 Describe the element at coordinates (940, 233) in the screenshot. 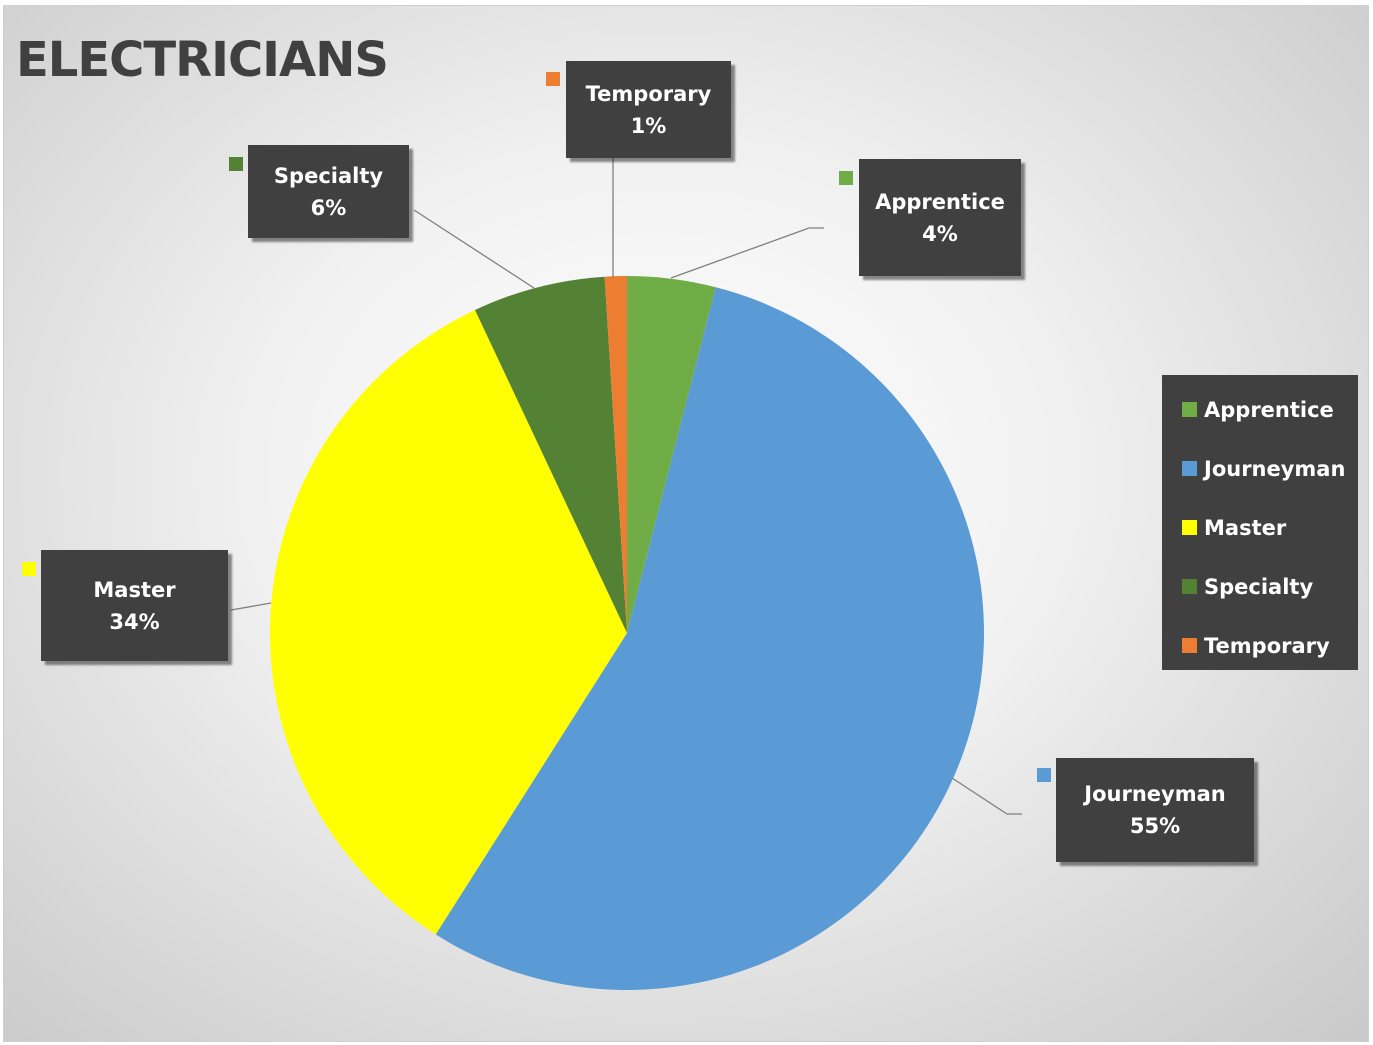

I see `callout-apprentice-value: 4%` at that location.